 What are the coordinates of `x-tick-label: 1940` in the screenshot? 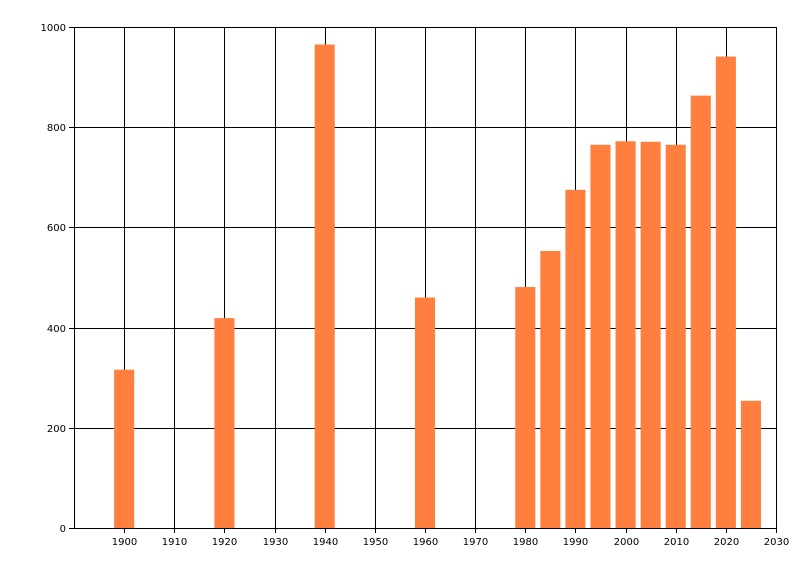 It's located at (325, 542).